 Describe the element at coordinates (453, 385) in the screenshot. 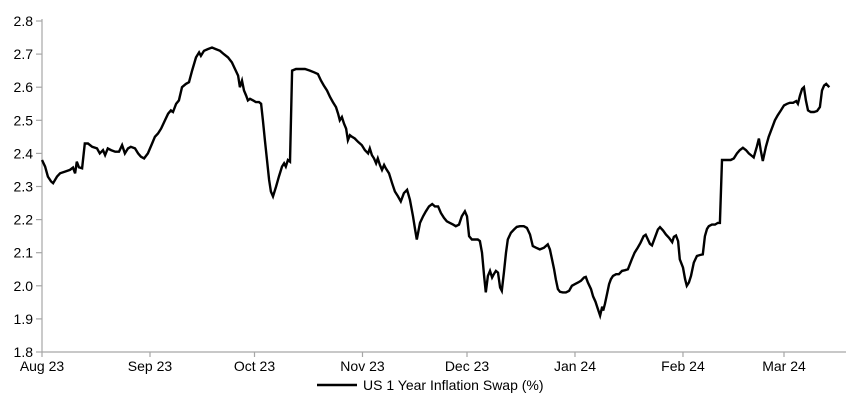

I see `legend-label: US 1 Year Inflation Swap (%)` at that location.